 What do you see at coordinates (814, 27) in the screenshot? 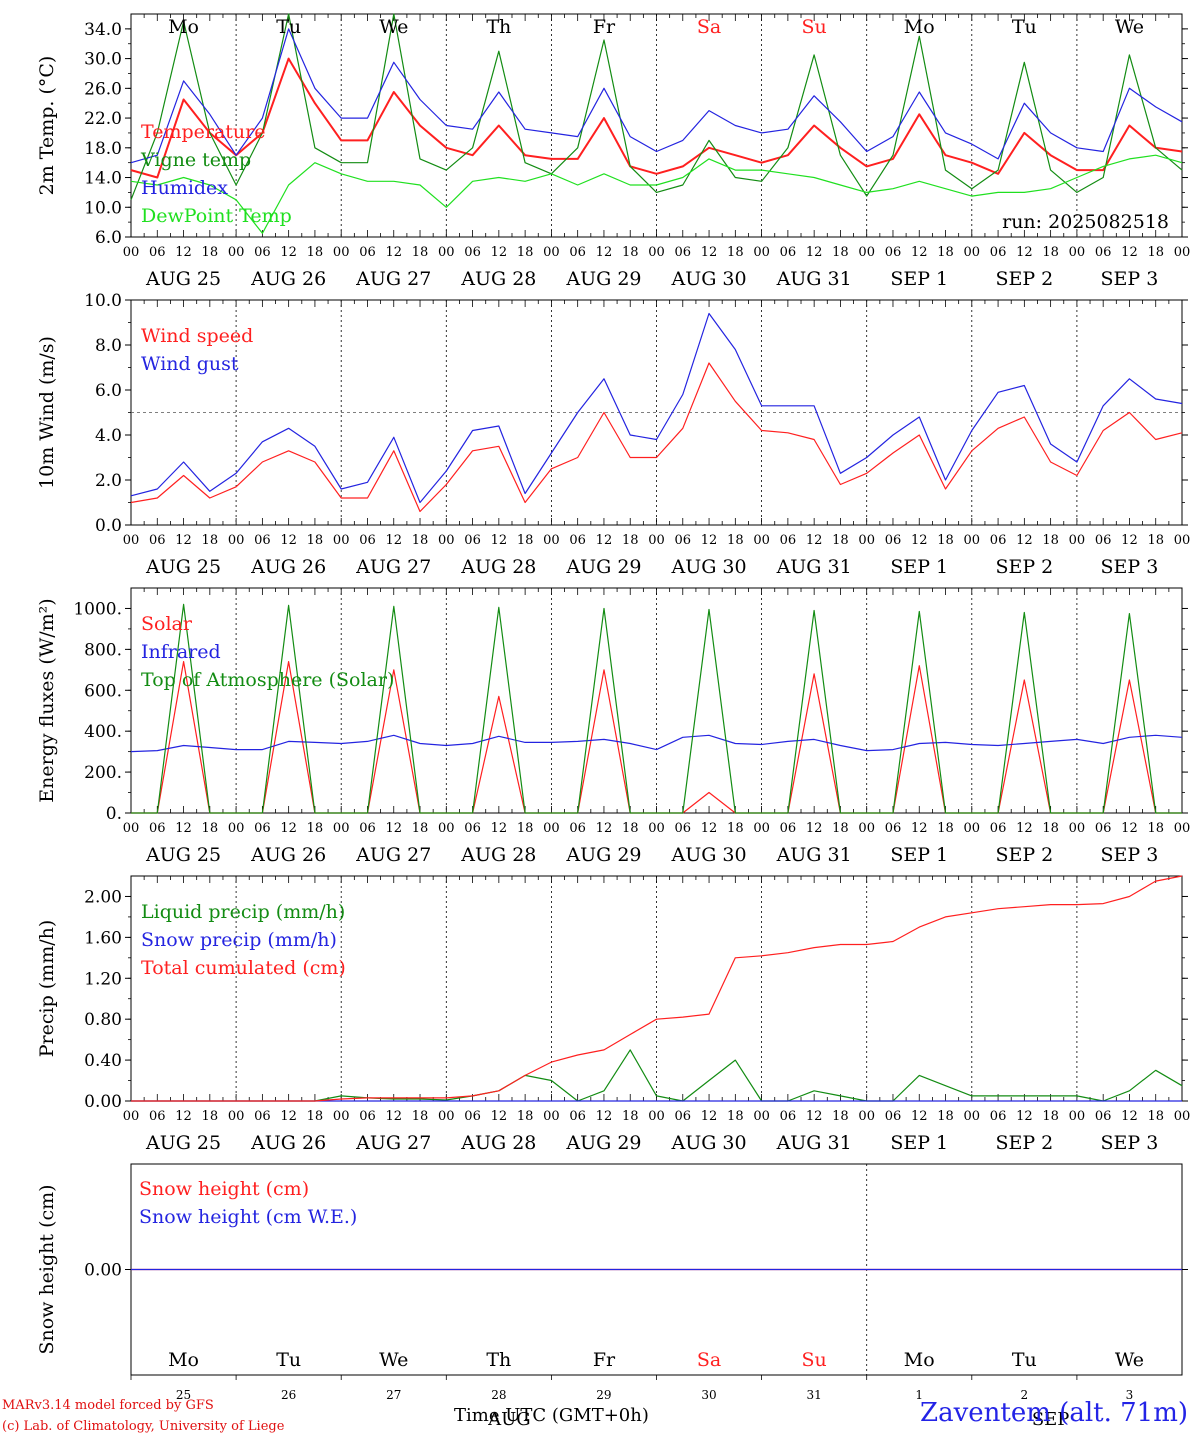
I see `weekday-label: Su` at bounding box center [814, 27].